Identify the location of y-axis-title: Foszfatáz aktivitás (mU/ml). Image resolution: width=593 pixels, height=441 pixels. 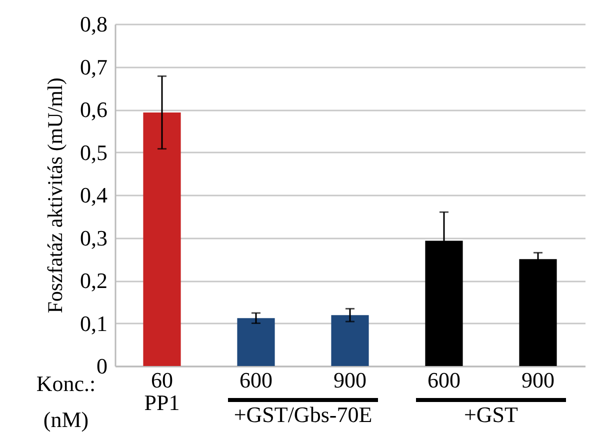
(55, 196).